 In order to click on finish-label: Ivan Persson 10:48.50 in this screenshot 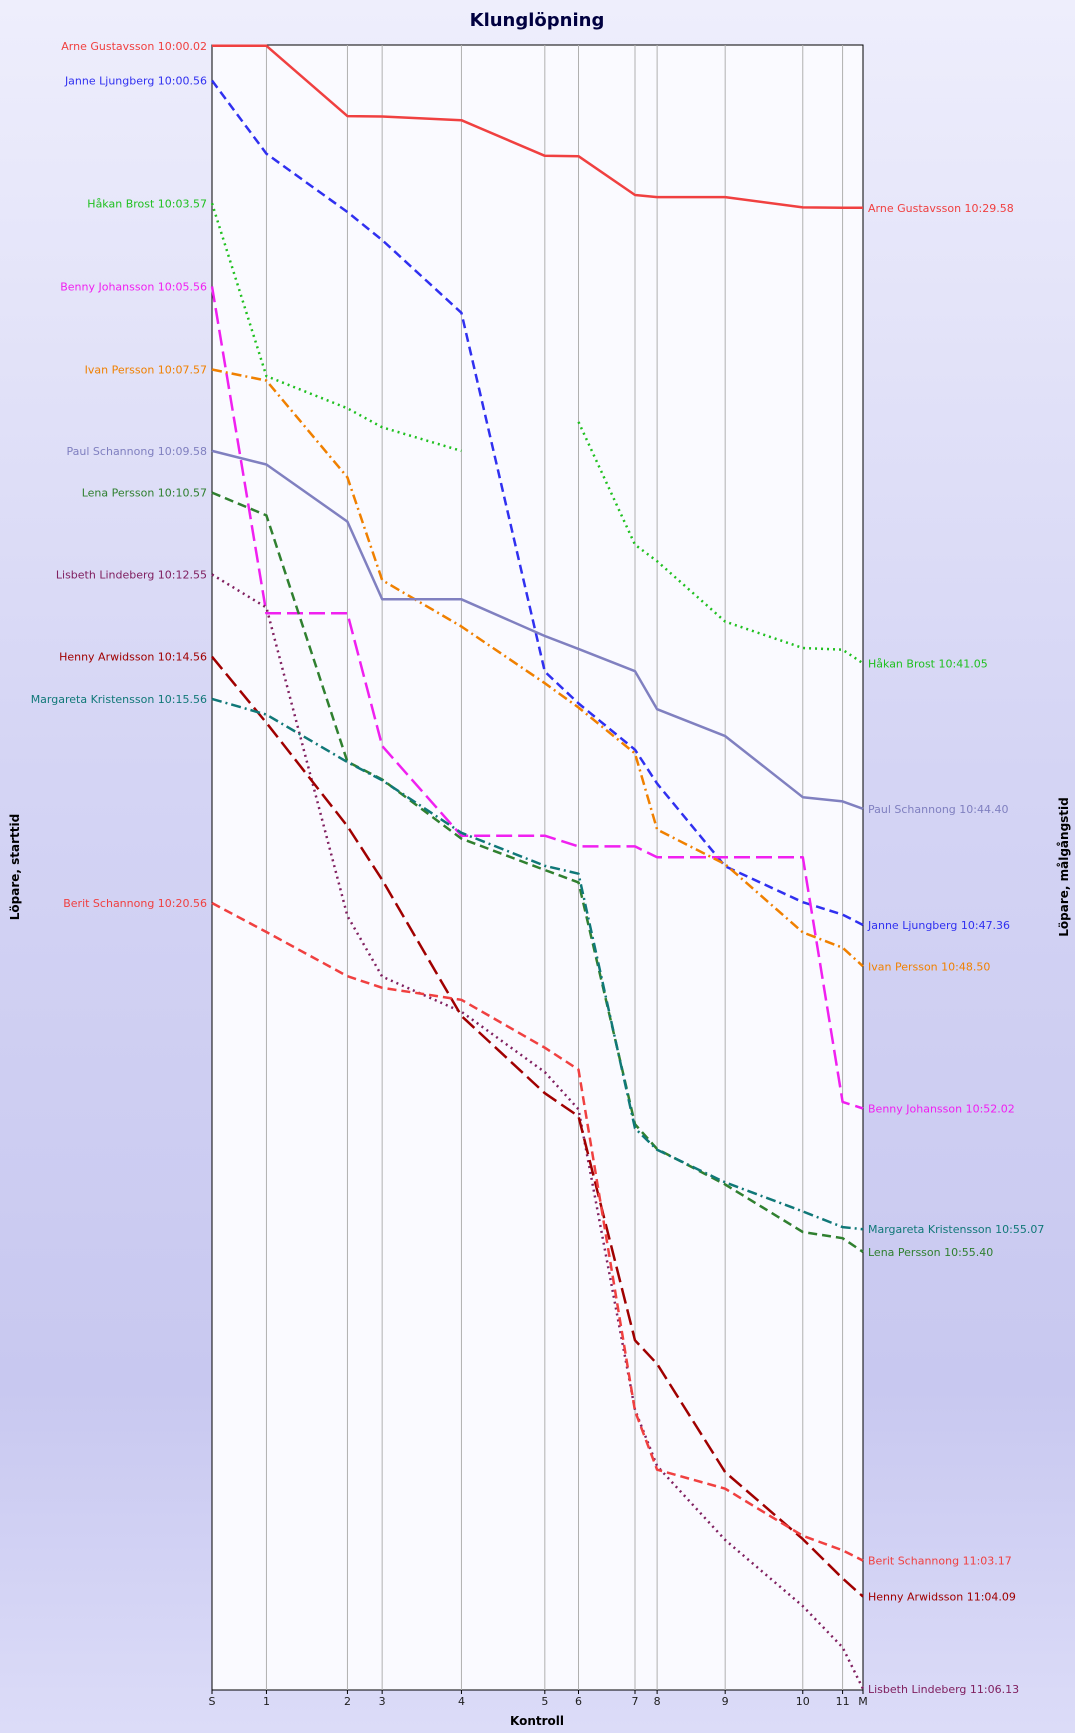, I will do `click(929, 966)`.